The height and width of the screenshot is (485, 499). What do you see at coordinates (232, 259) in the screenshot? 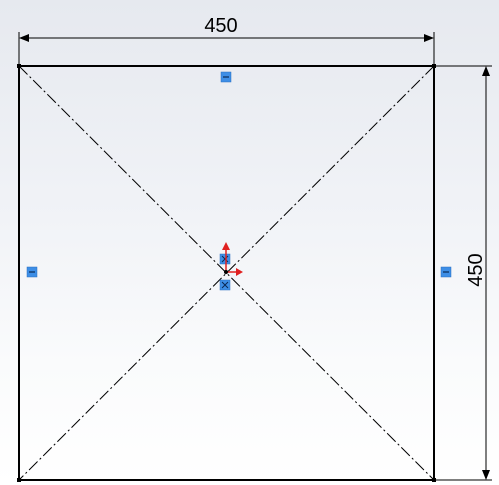
I see `sketch-origin-icon` at bounding box center [232, 259].